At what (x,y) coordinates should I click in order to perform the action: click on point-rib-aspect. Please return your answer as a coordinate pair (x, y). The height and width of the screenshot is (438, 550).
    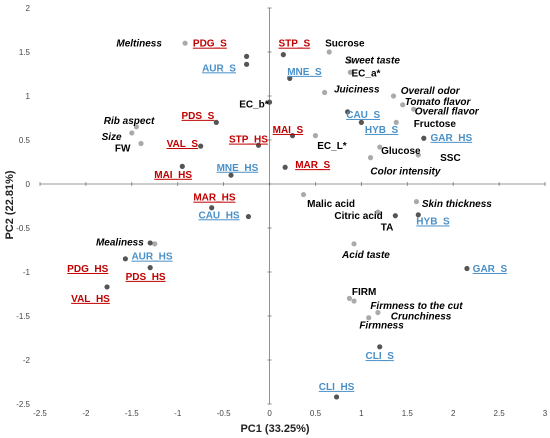
    Looking at the image, I should click on (136, 127).